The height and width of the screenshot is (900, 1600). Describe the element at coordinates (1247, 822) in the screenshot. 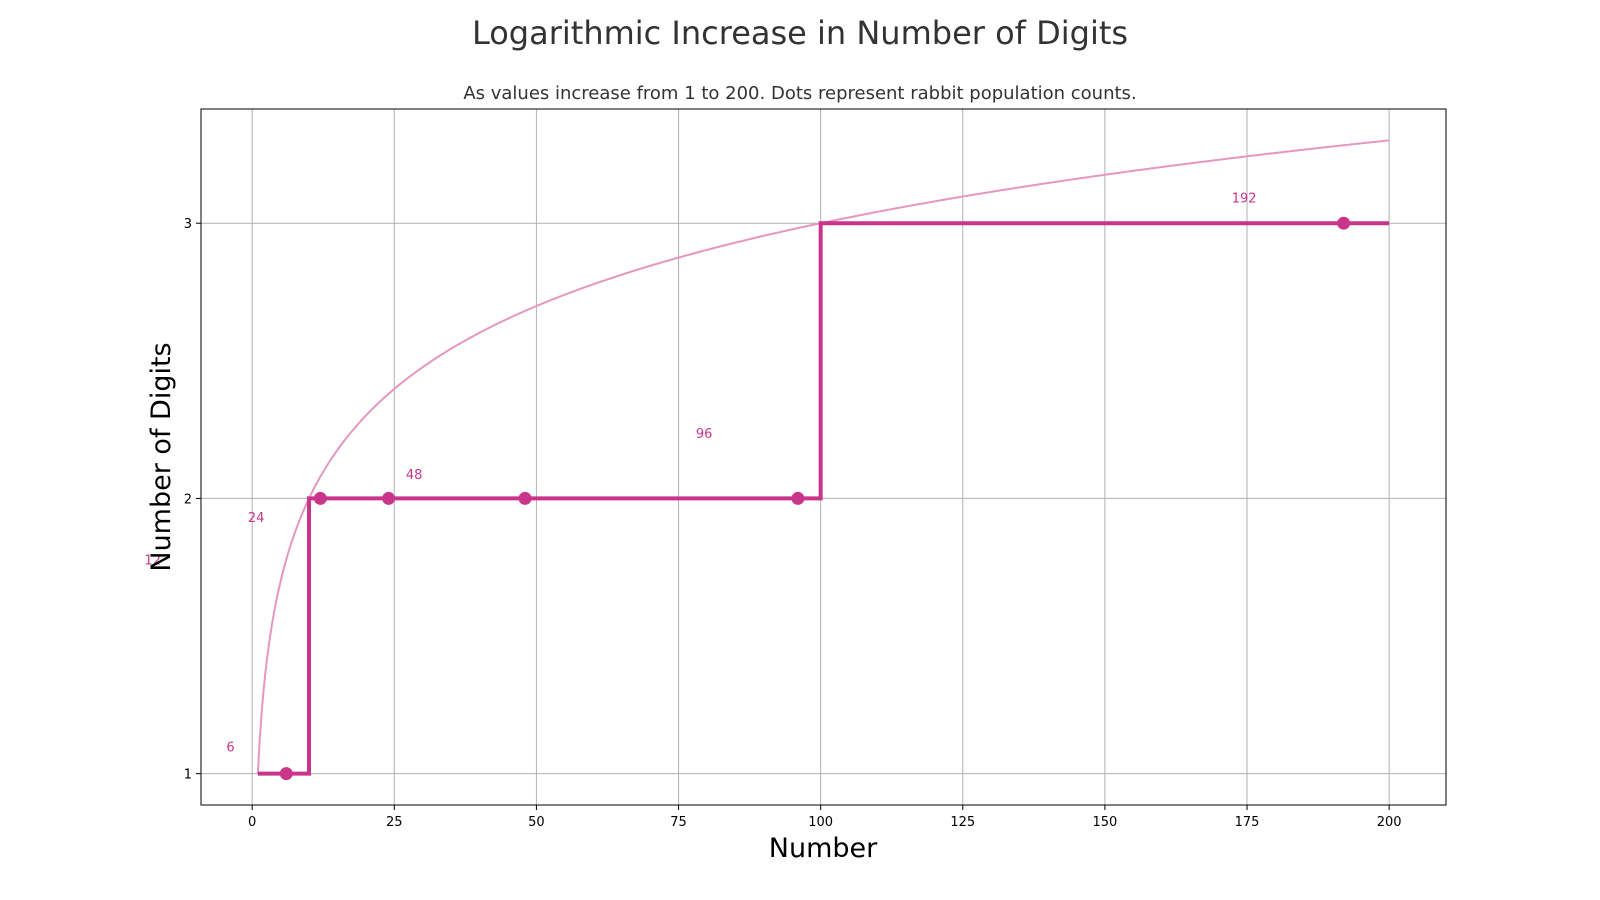

I see `x-tick-label: 175` at that location.